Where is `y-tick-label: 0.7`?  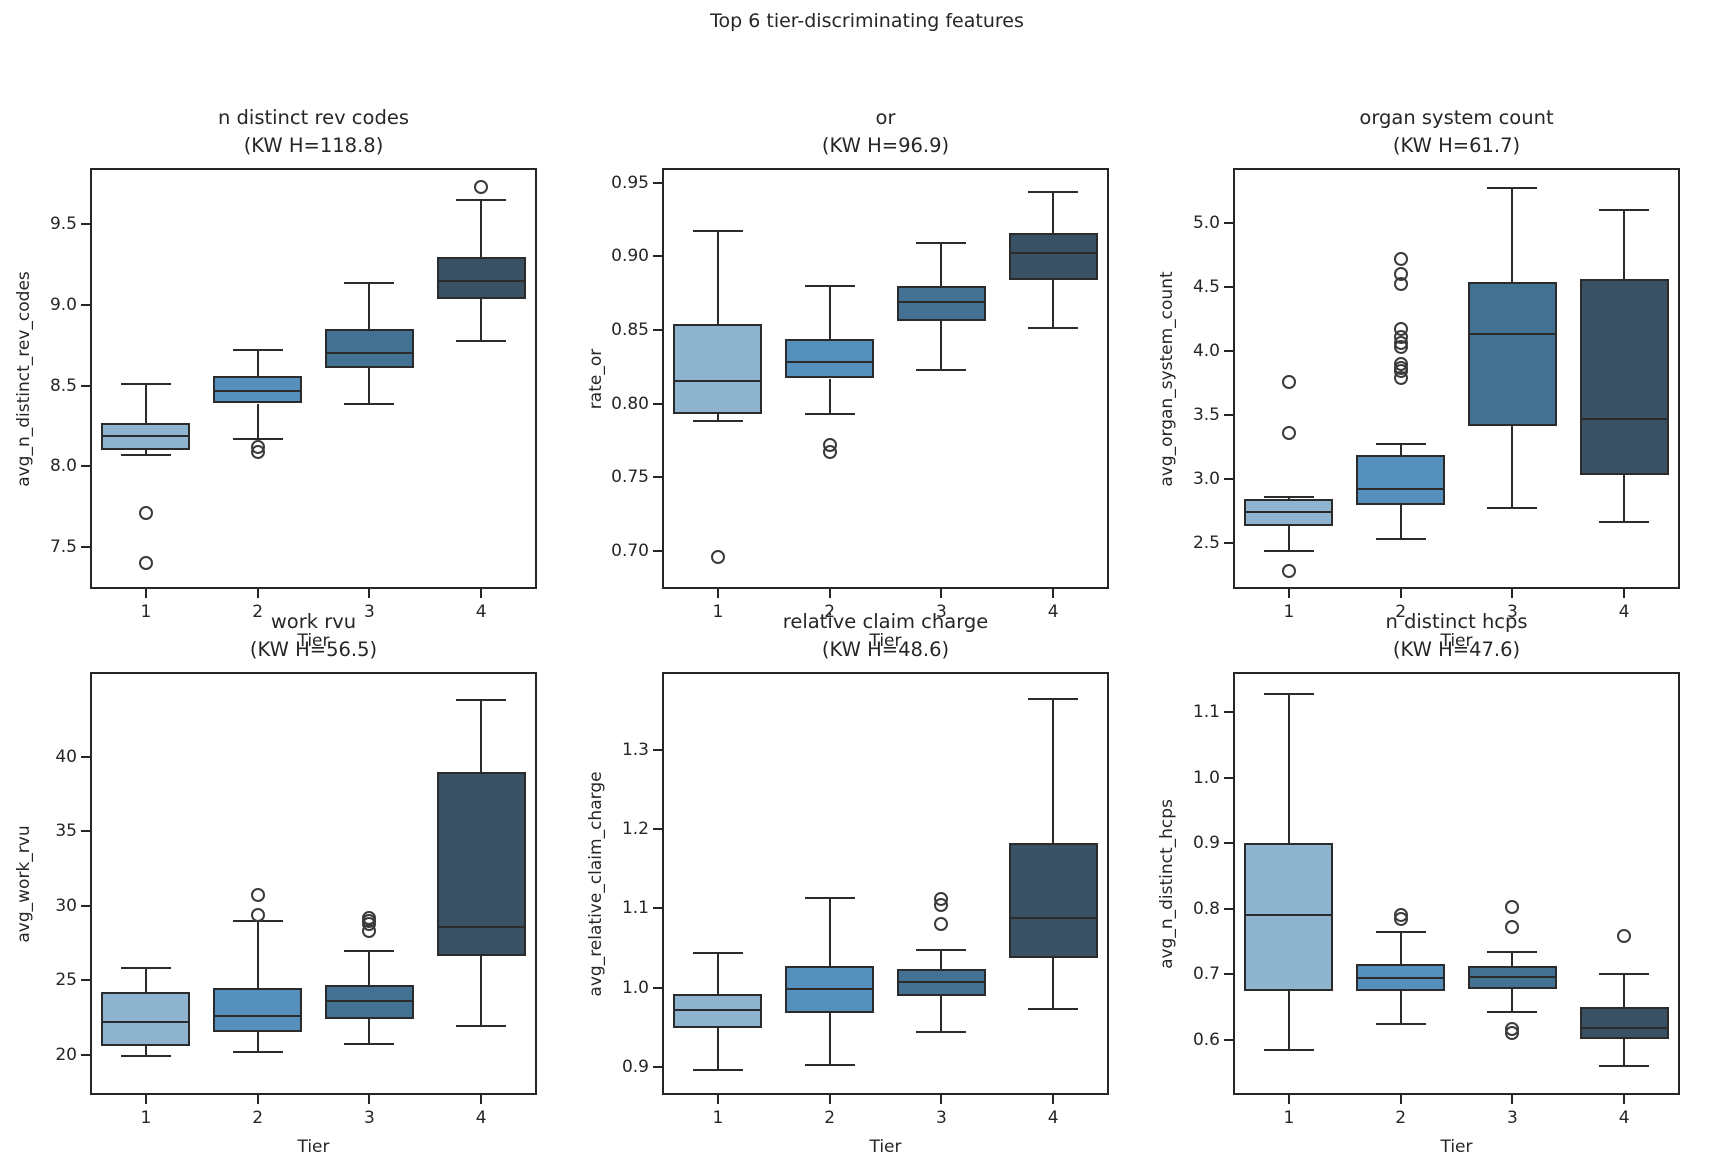
y-tick-label: 0.7 is located at coordinates (1206, 974).